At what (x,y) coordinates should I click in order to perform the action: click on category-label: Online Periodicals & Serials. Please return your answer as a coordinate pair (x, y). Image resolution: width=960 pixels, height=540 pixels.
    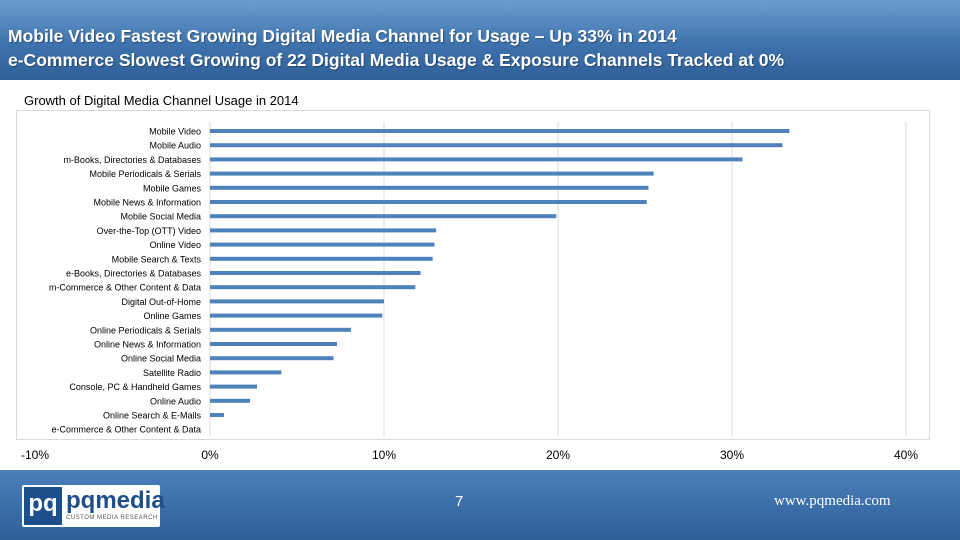
    Looking at the image, I should click on (146, 330).